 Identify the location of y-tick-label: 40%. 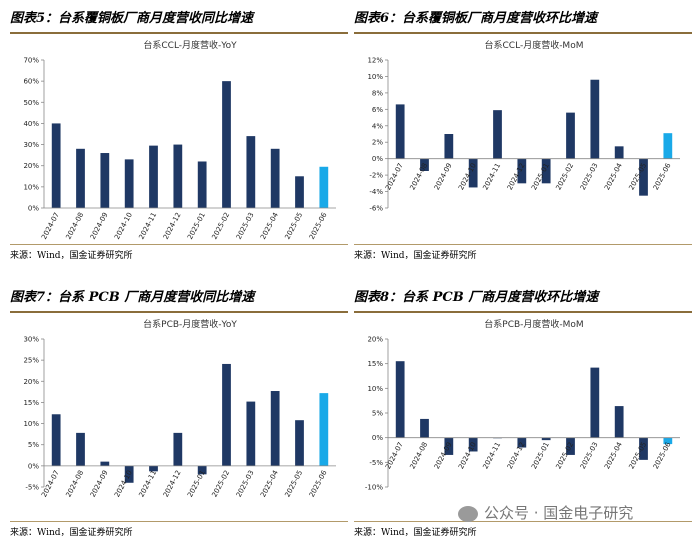
(31, 124).